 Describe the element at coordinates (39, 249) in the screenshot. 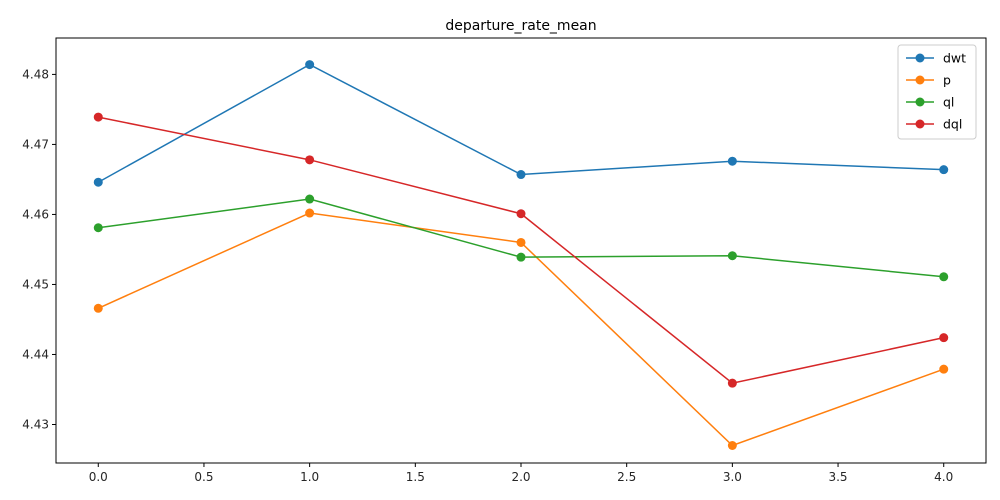

I see `y-axis: 4.43 4.44 4.45 4.46 4.47 4.48` at that location.